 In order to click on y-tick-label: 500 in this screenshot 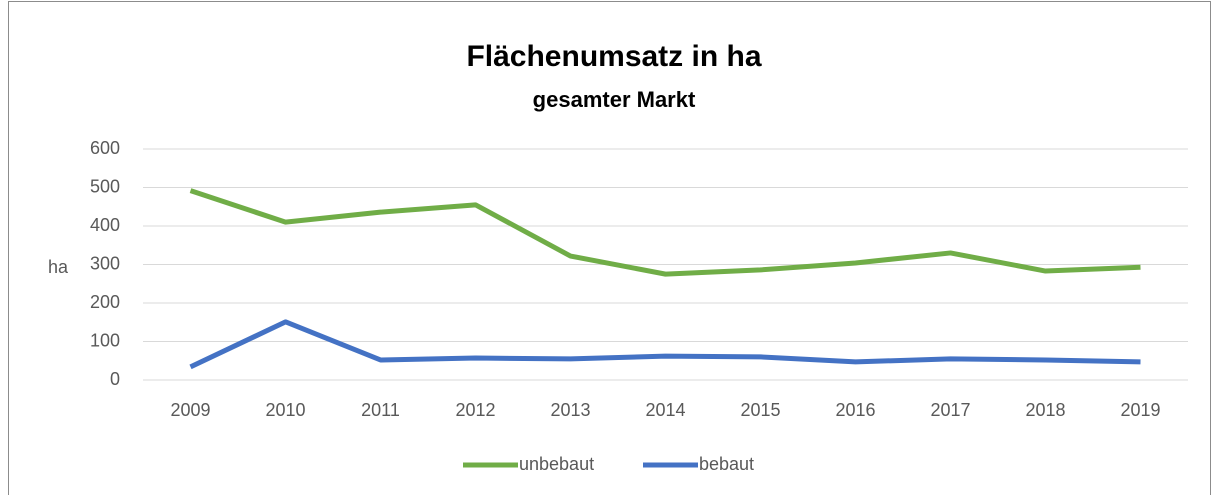, I will do `click(105, 186)`.